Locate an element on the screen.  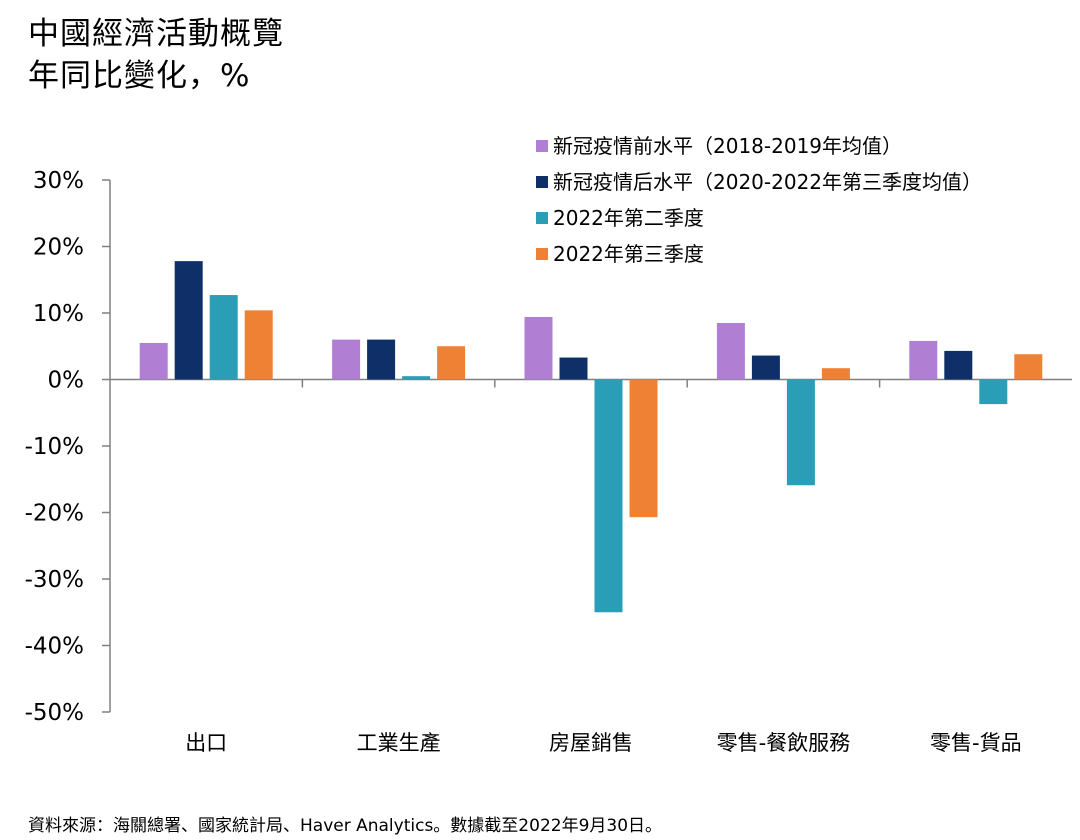
y-tick-label: 20% is located at coordinates (58, 248).